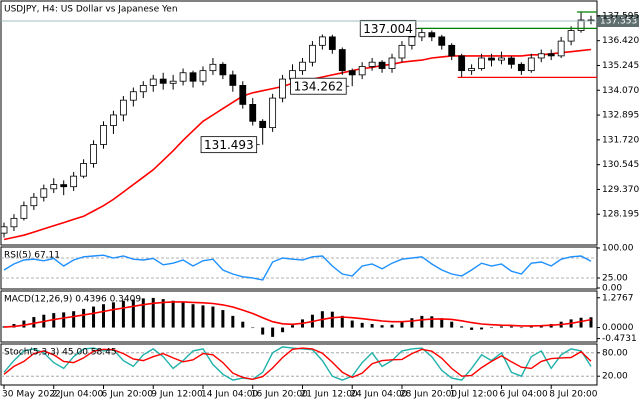 The image size is (640, 400). I want to click on y-tick-label: 135.245, so click(620, 66).